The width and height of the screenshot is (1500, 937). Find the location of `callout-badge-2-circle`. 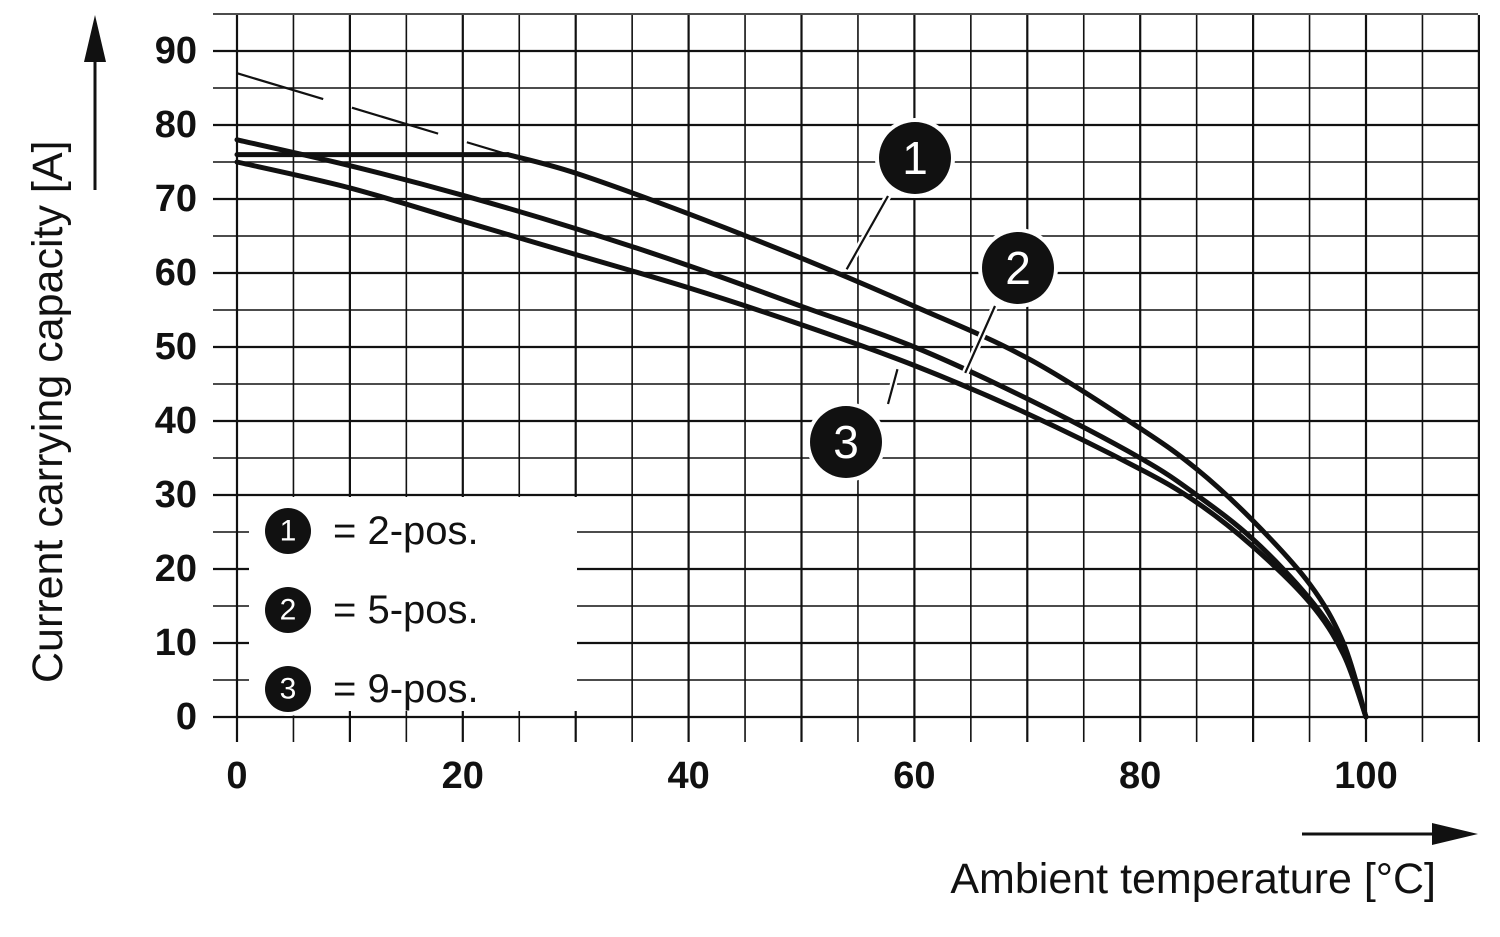

callout-badge-2-circle is located at coordinates (1018, 268).